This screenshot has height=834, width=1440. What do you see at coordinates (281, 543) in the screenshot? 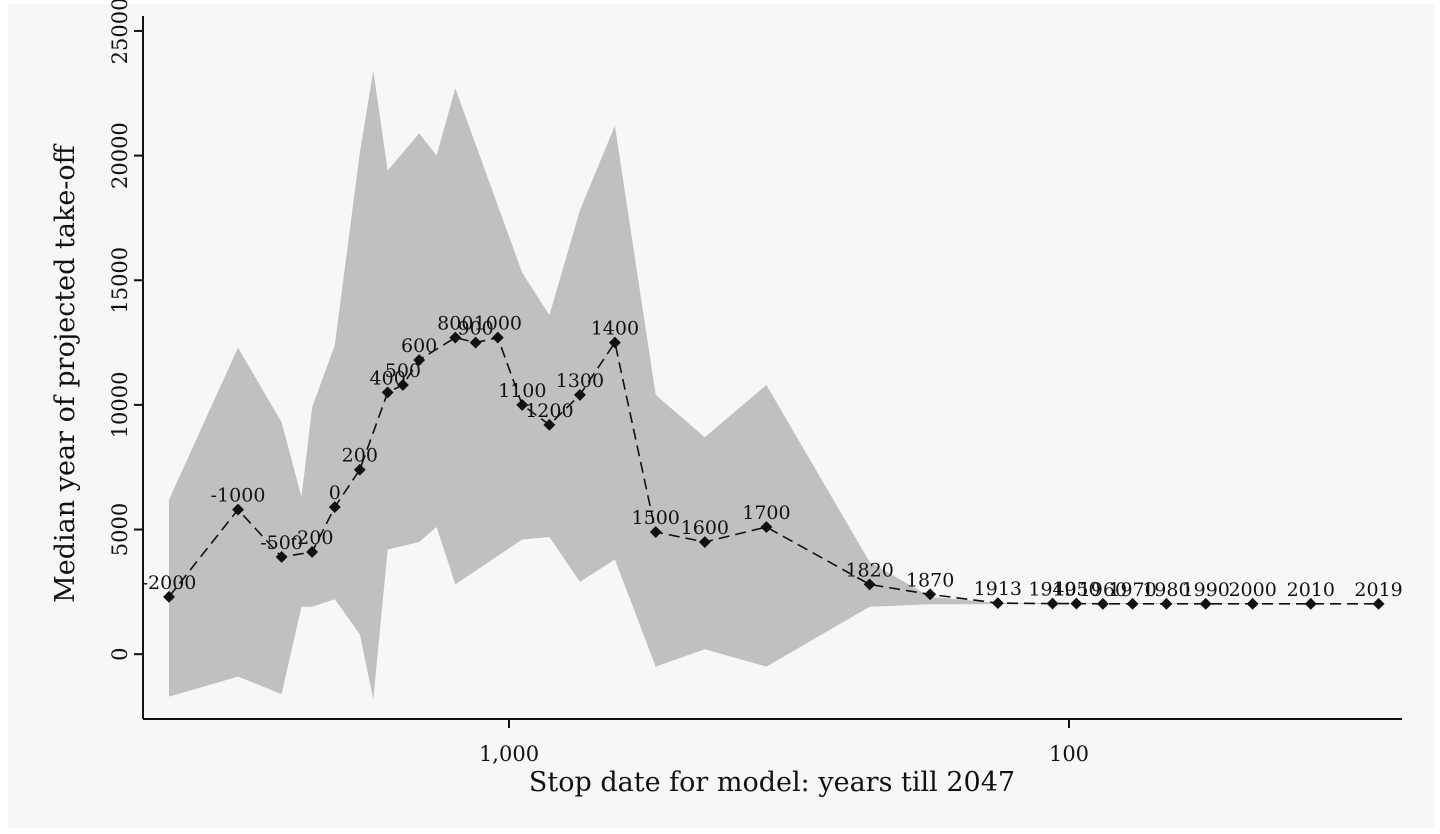
I see `data-point-label: -500` at bounding box center [281, 543].